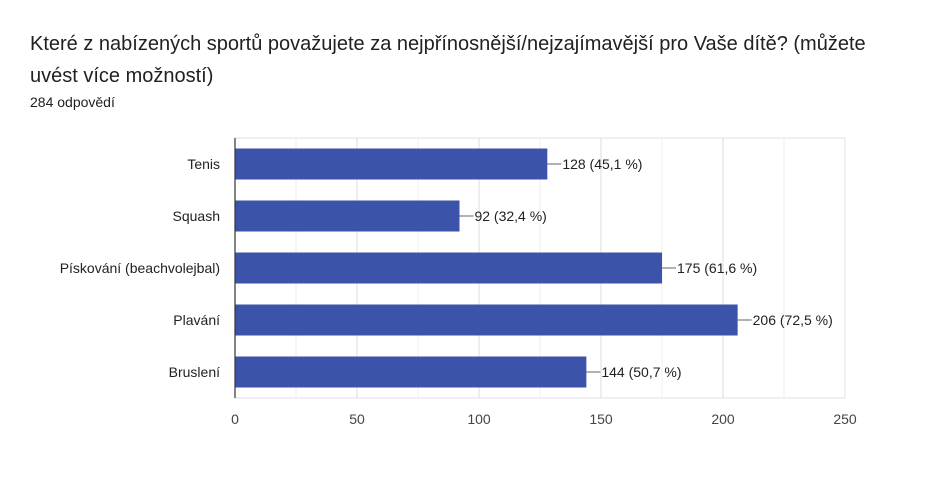 This screenshot has width=940, height=480. What do you see at coordinates (194, 372) in the screenshot?
I see `category-label: Bruslení` at bounding box center [194, 372].